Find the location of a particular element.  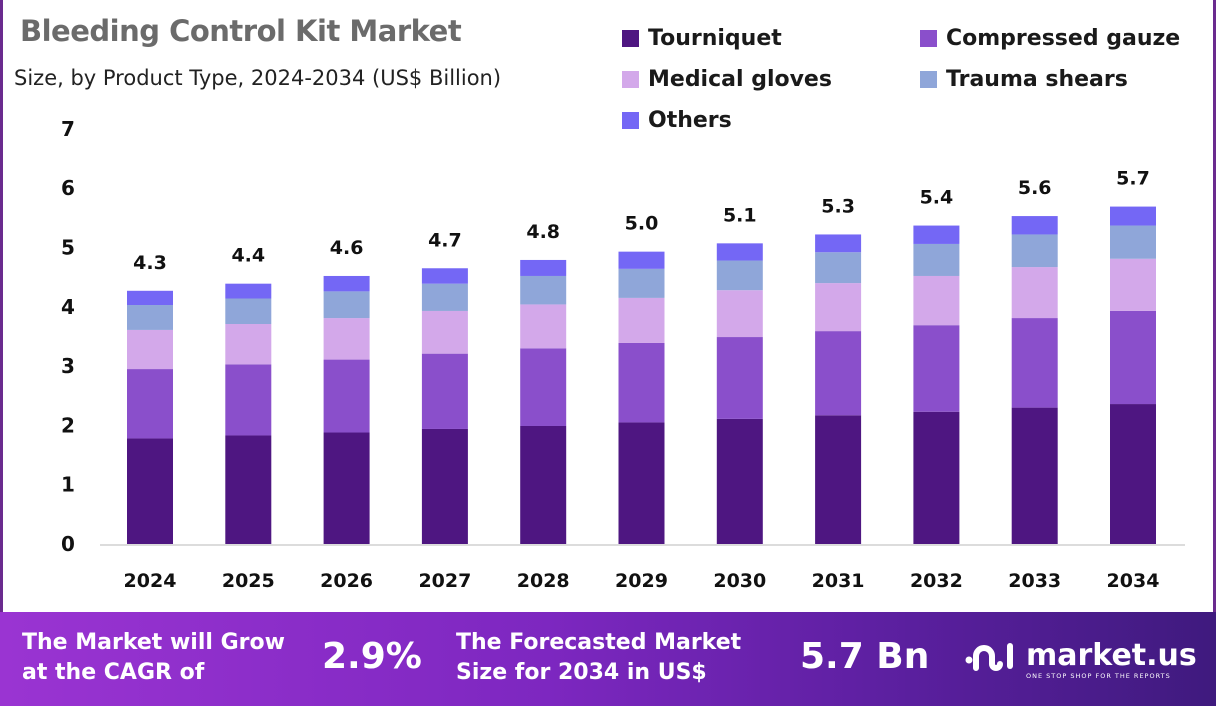

total-data-label: 4.8 is located at coordinates (543, 232).